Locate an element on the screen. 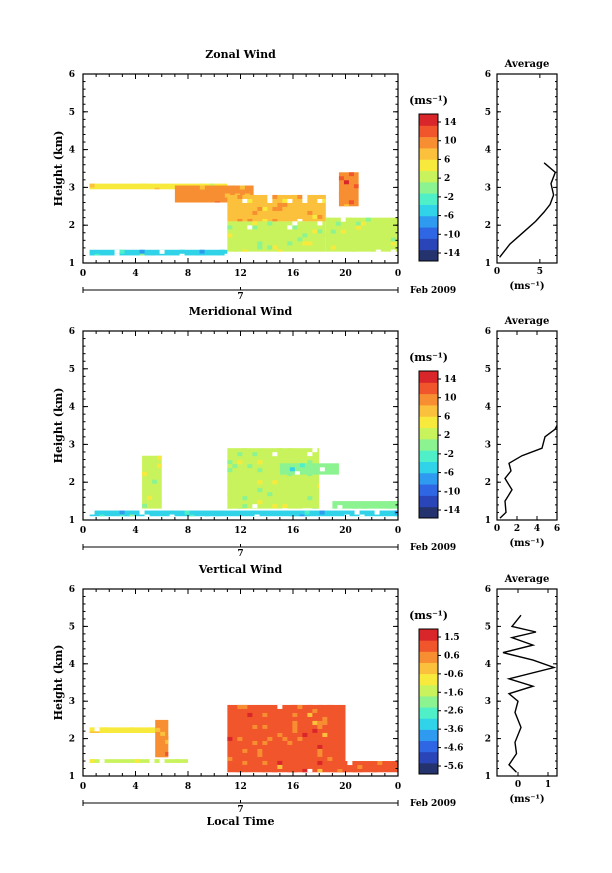 This screenshot has height=873, width=612. x-tick-label: 8 is located at coordinates (188, 274).